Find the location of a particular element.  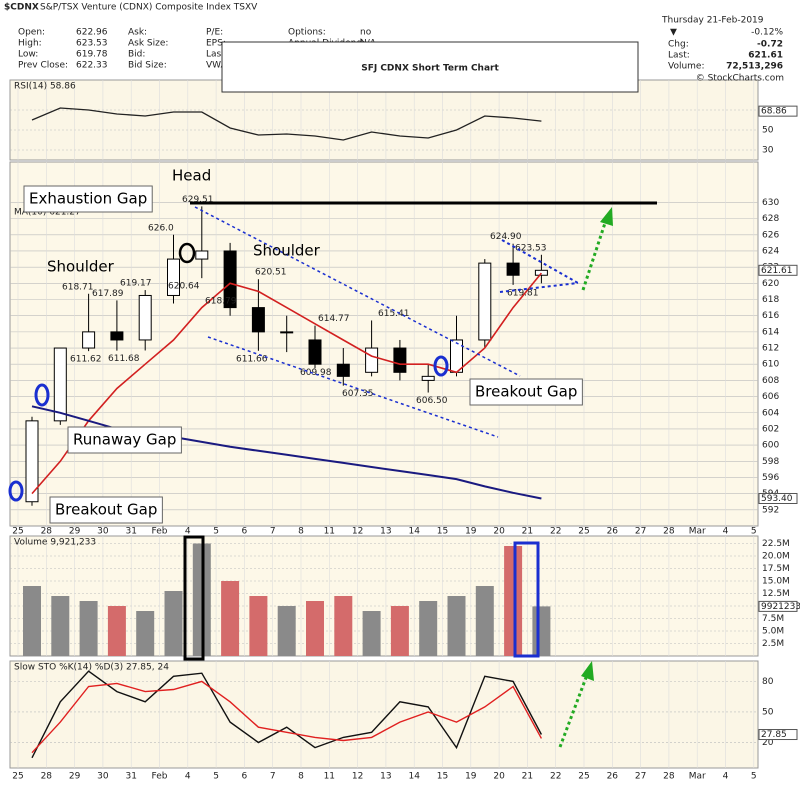

y-tick-label: 608 is located at coordinates (770, 381).